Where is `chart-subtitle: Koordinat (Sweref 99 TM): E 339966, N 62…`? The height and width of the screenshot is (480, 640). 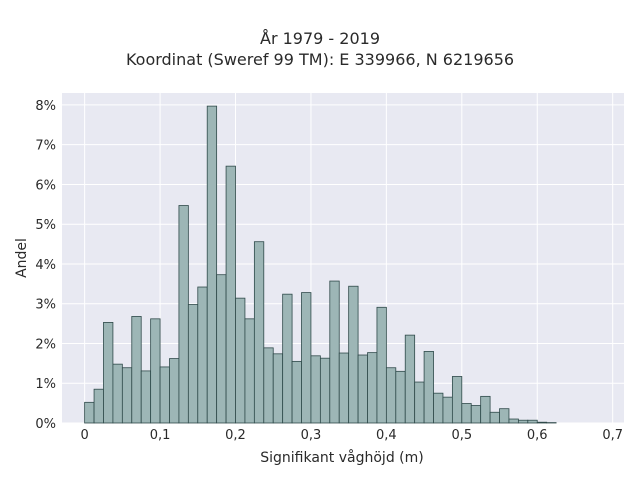
chart-subtitle: Koordinat (Sweref 99 TM): E 339966, N 62… is located at coordinates (320, 59).